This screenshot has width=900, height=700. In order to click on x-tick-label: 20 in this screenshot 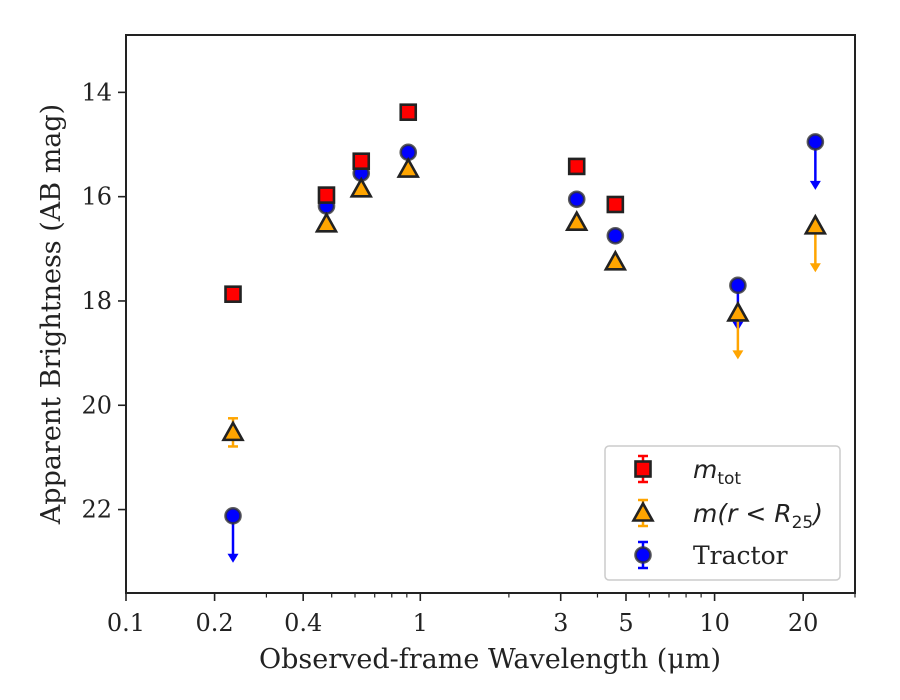, I will do `click(803, 623)`.